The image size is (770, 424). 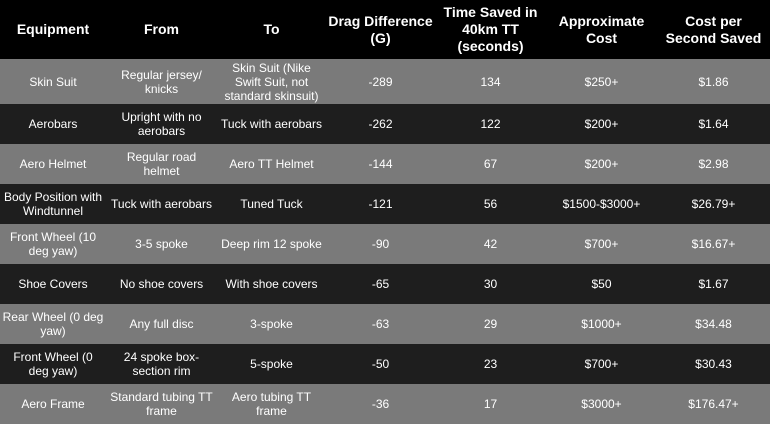 What do you see at coordinates (713, 204) in the screenshot?
I see `cell-cost-per-second: $26.79+` at bounding box center [713, 204].